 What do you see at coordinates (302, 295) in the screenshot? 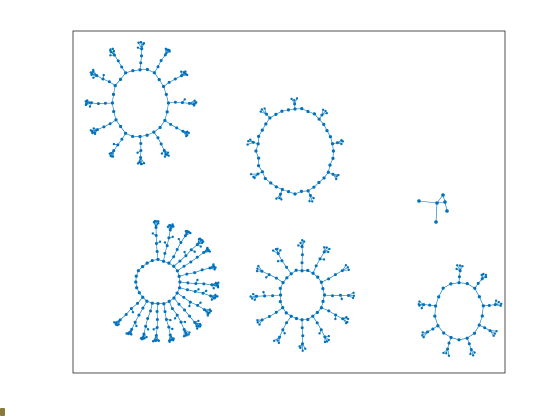
I see `graph-5-nodes` at bounding box center [302, 295].